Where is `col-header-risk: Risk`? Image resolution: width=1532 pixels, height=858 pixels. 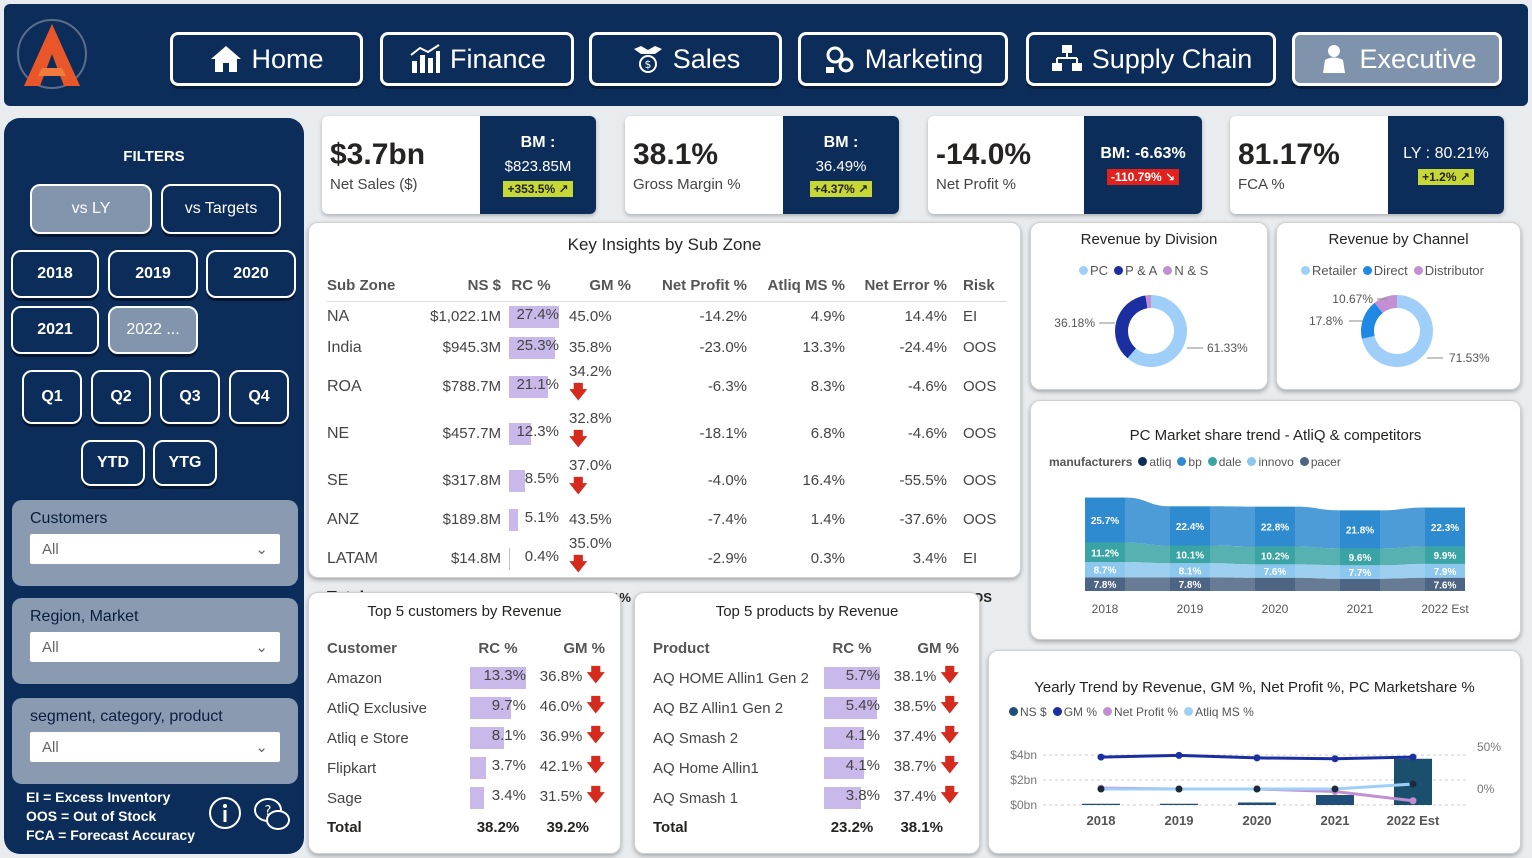
col-header-risk: Risk is located at coordinates (979, 286).